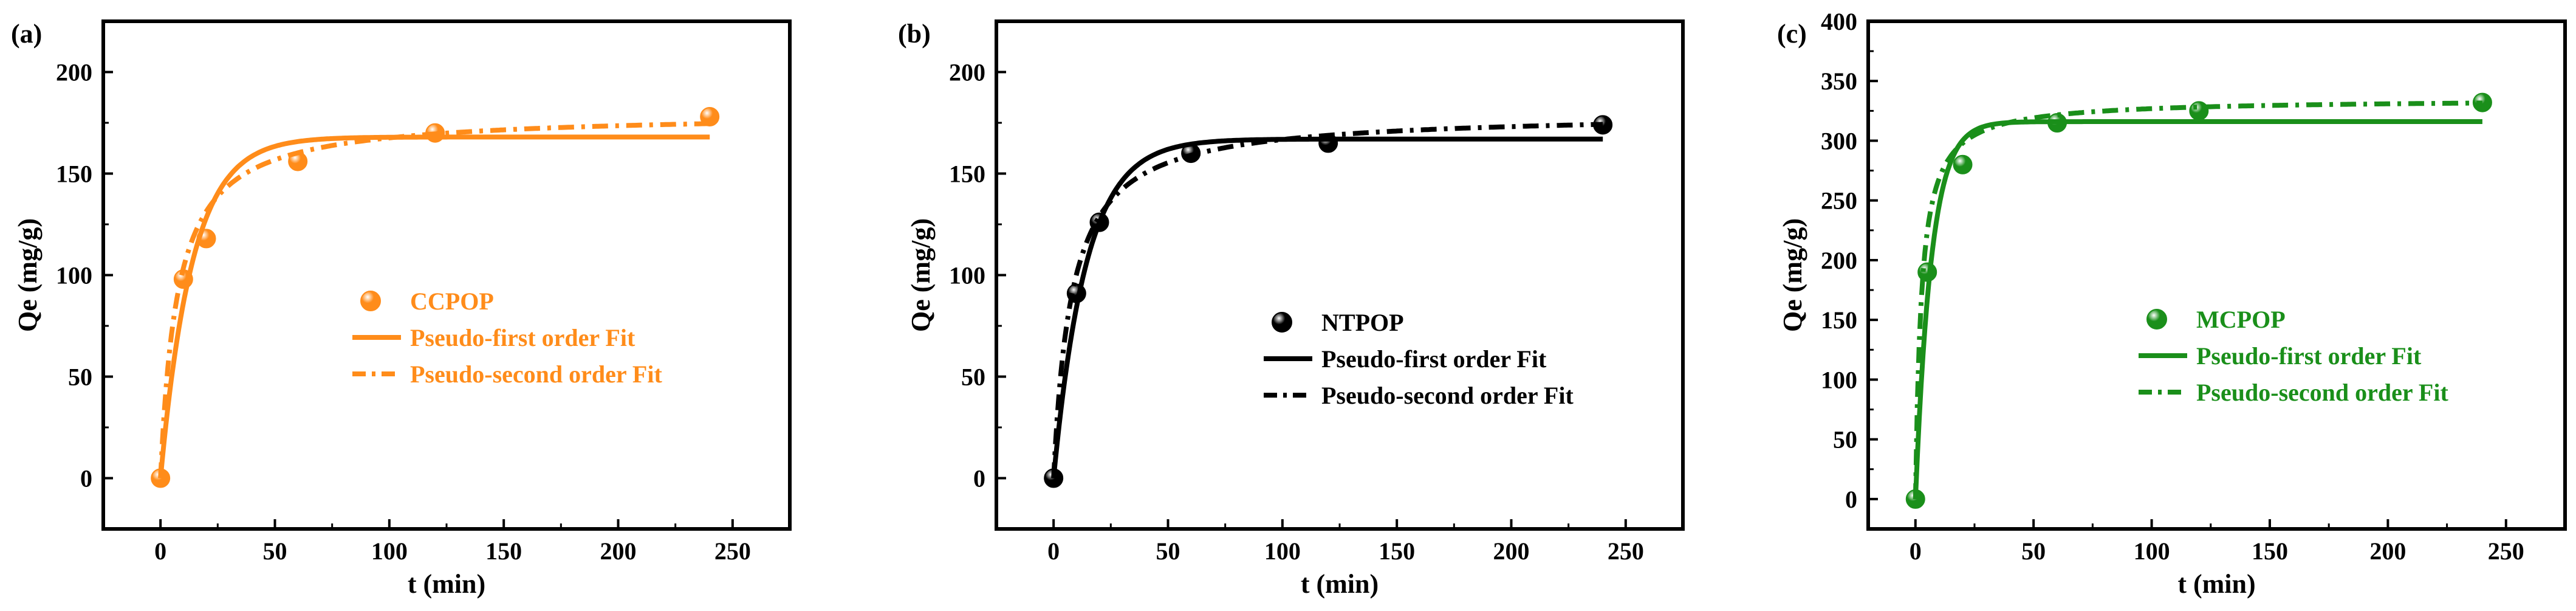  What do you see at coordinates (1362, 322) in the screenshot?
I see `legend-label: NTPOP` at bounding box center [1362, 322].